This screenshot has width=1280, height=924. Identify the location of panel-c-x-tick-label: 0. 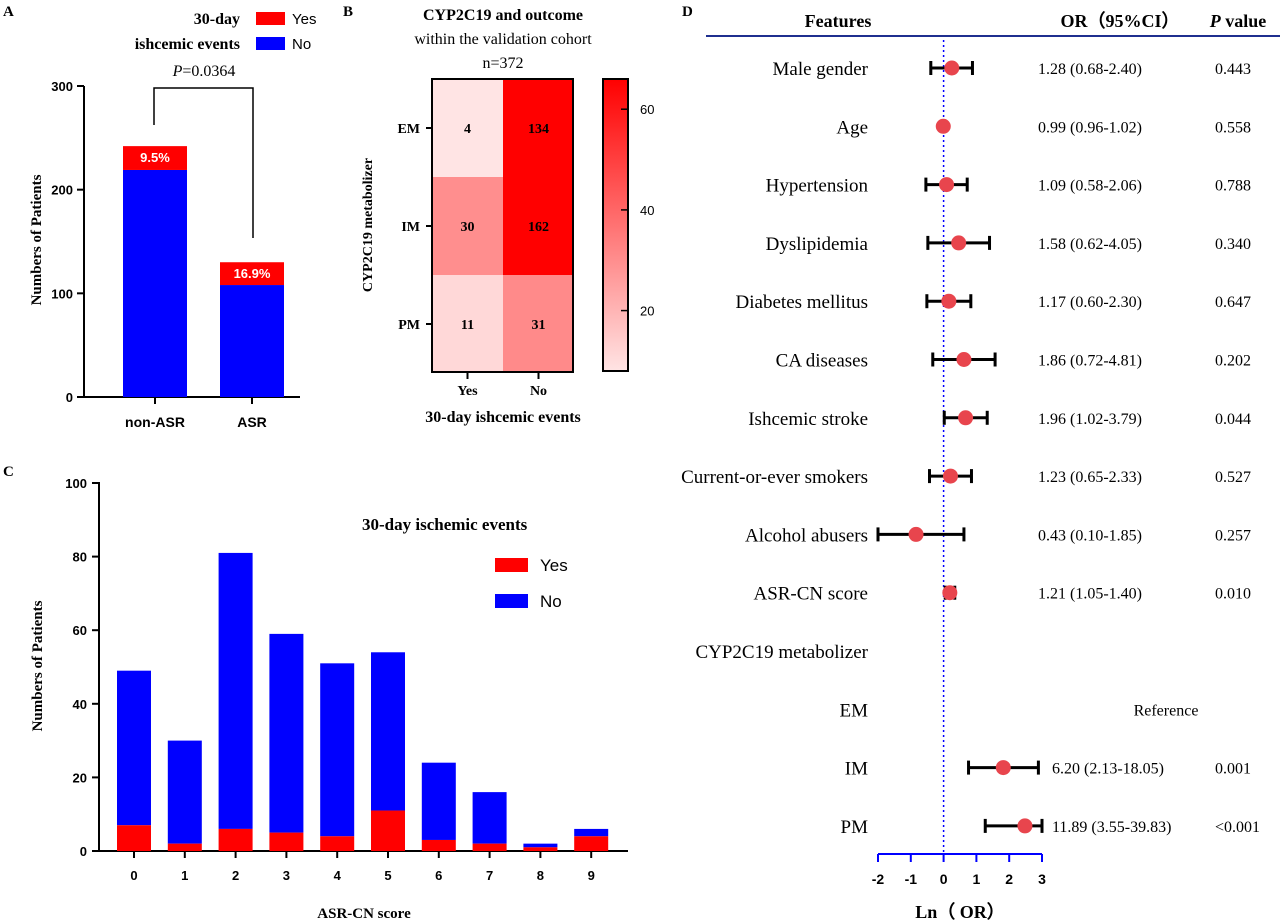
(133, 875).